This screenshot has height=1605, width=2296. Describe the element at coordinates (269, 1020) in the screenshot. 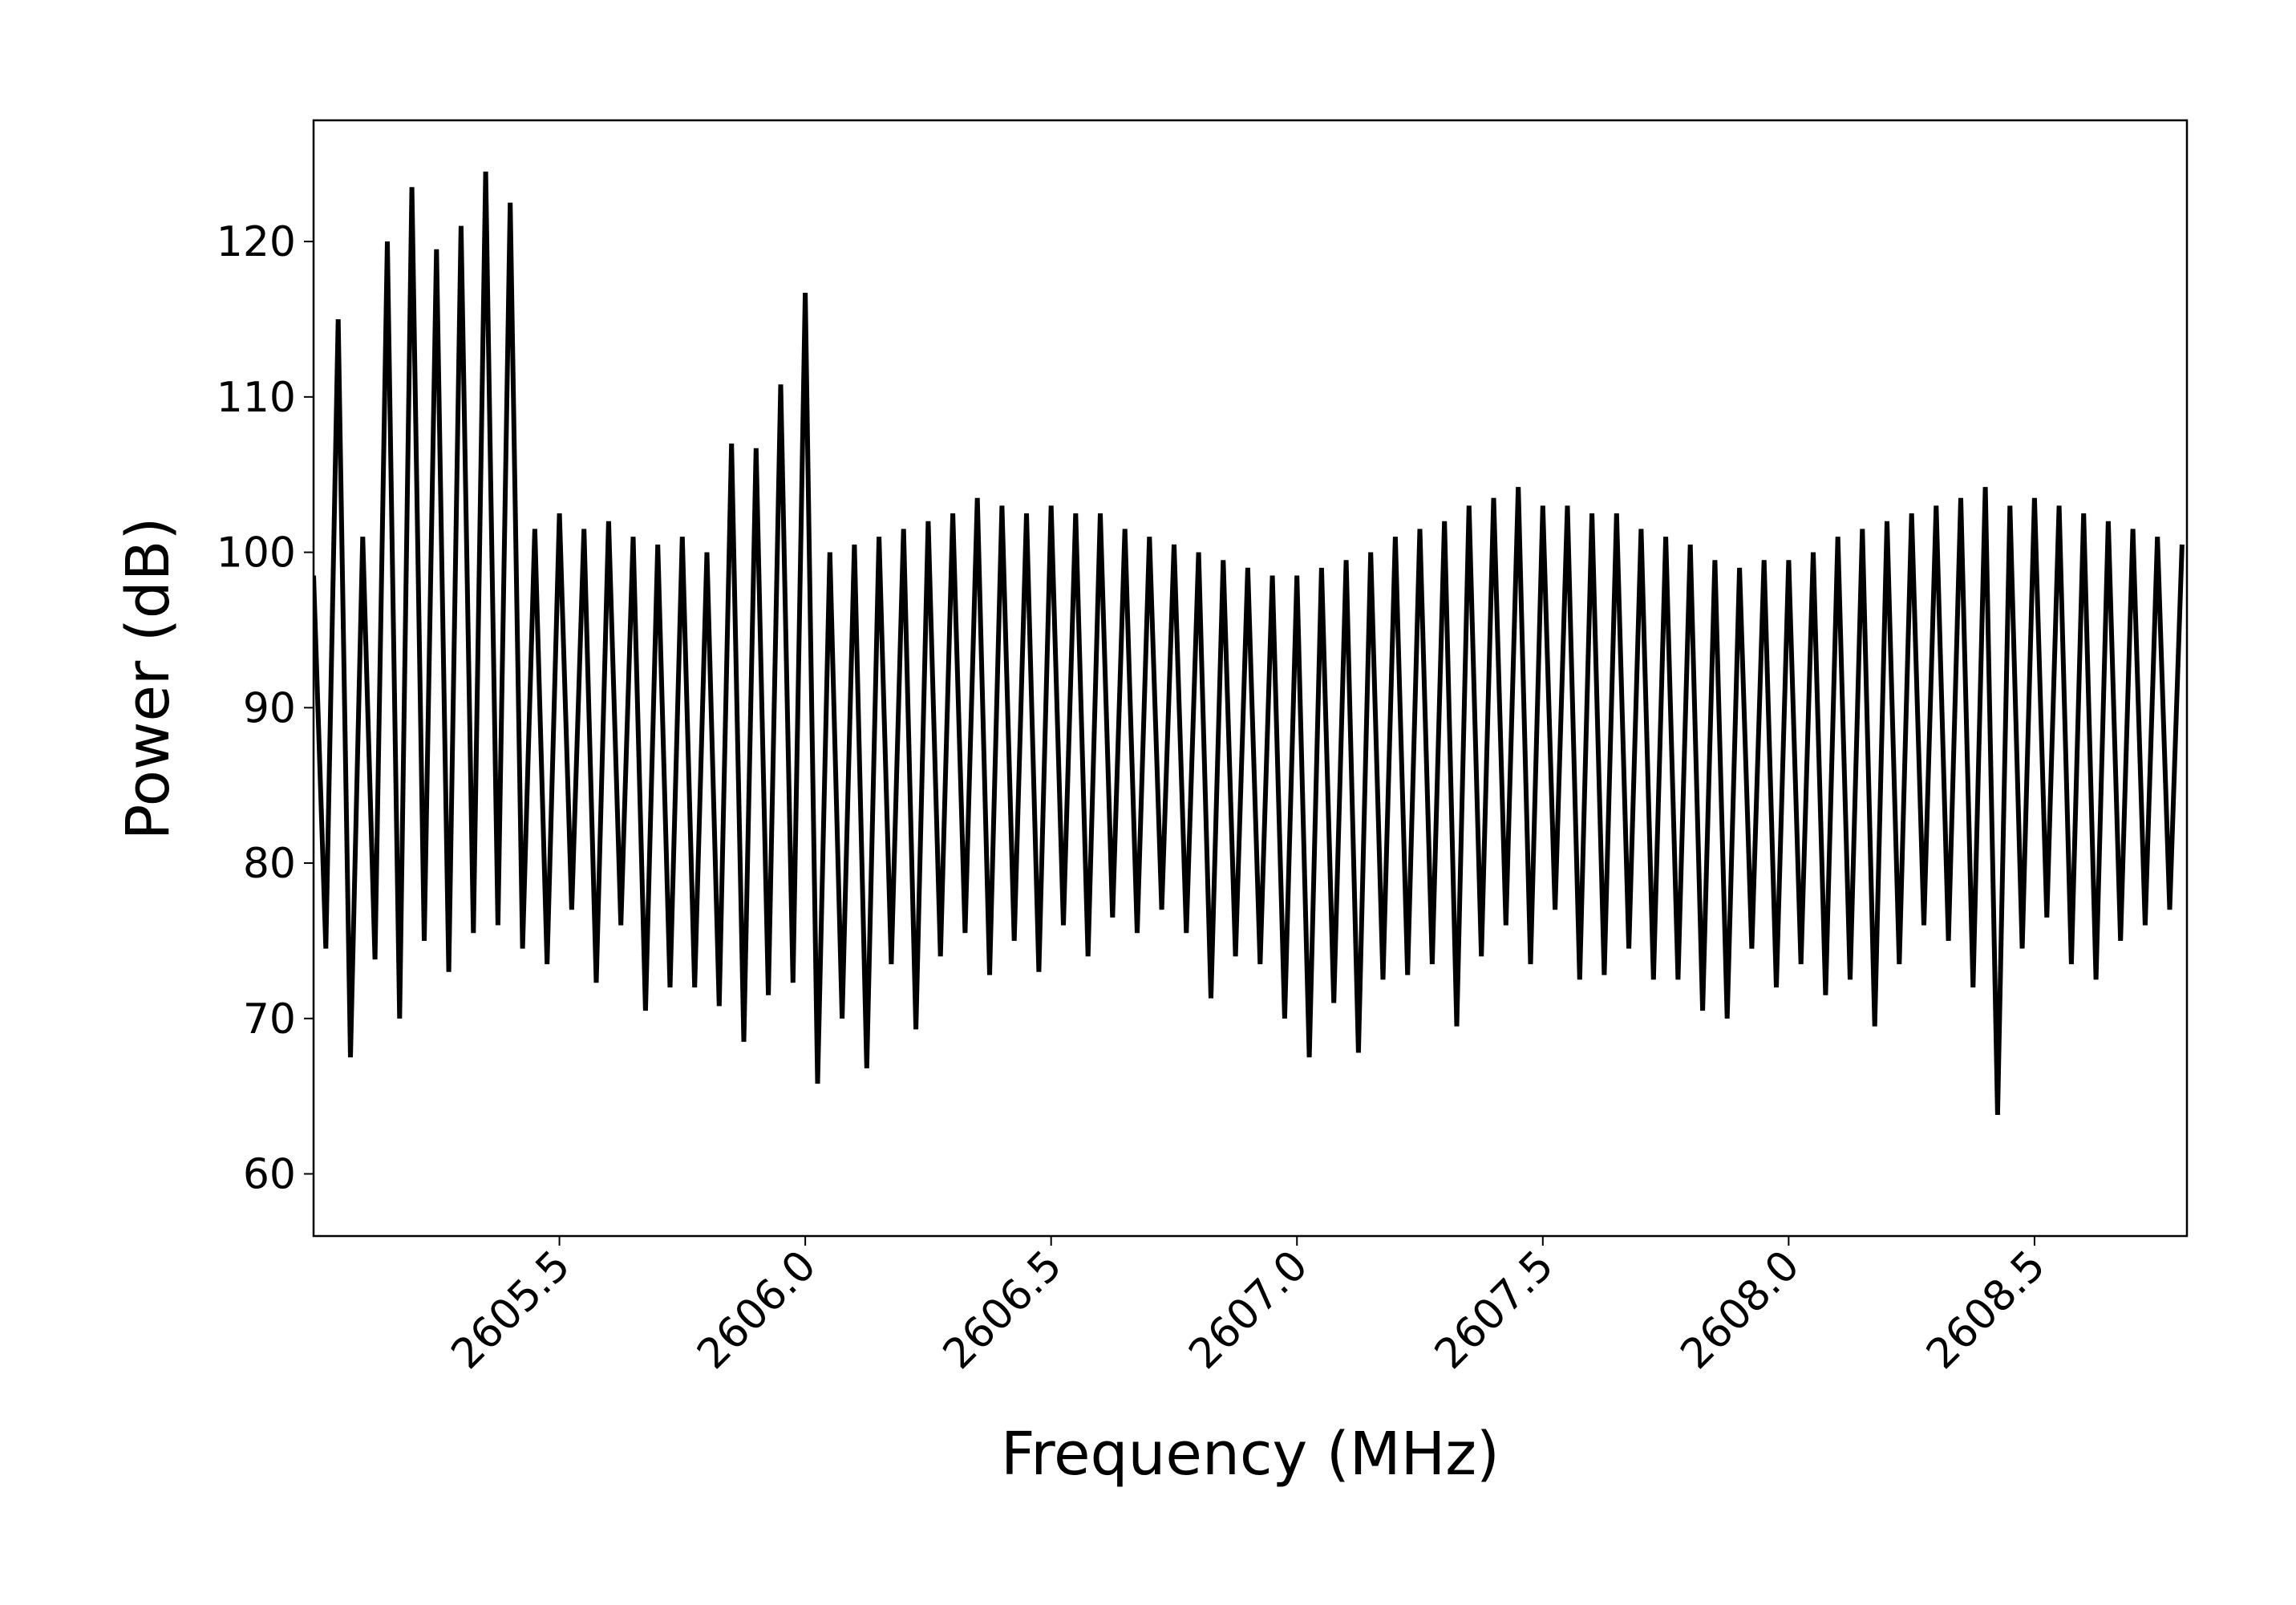

I see `y-tick-label: 70` at that location.